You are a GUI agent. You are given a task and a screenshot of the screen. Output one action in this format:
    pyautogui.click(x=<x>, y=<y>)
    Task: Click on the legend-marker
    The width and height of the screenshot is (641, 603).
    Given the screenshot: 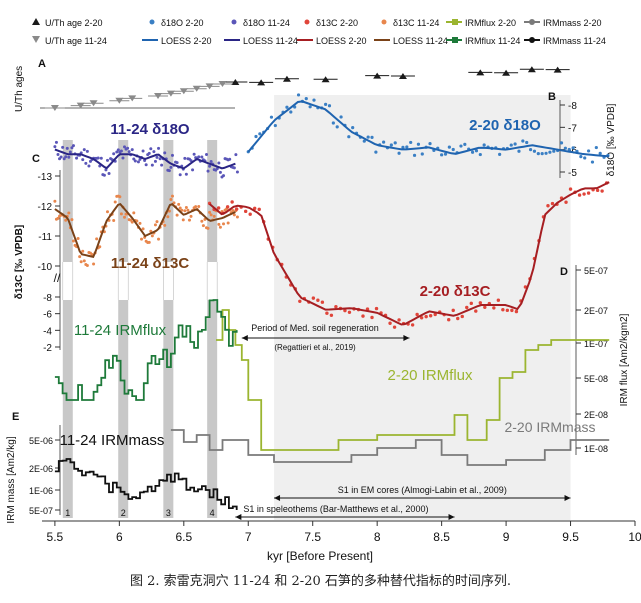 What is the action you would take?
    pyautogui.click(x=455, y=40)
    